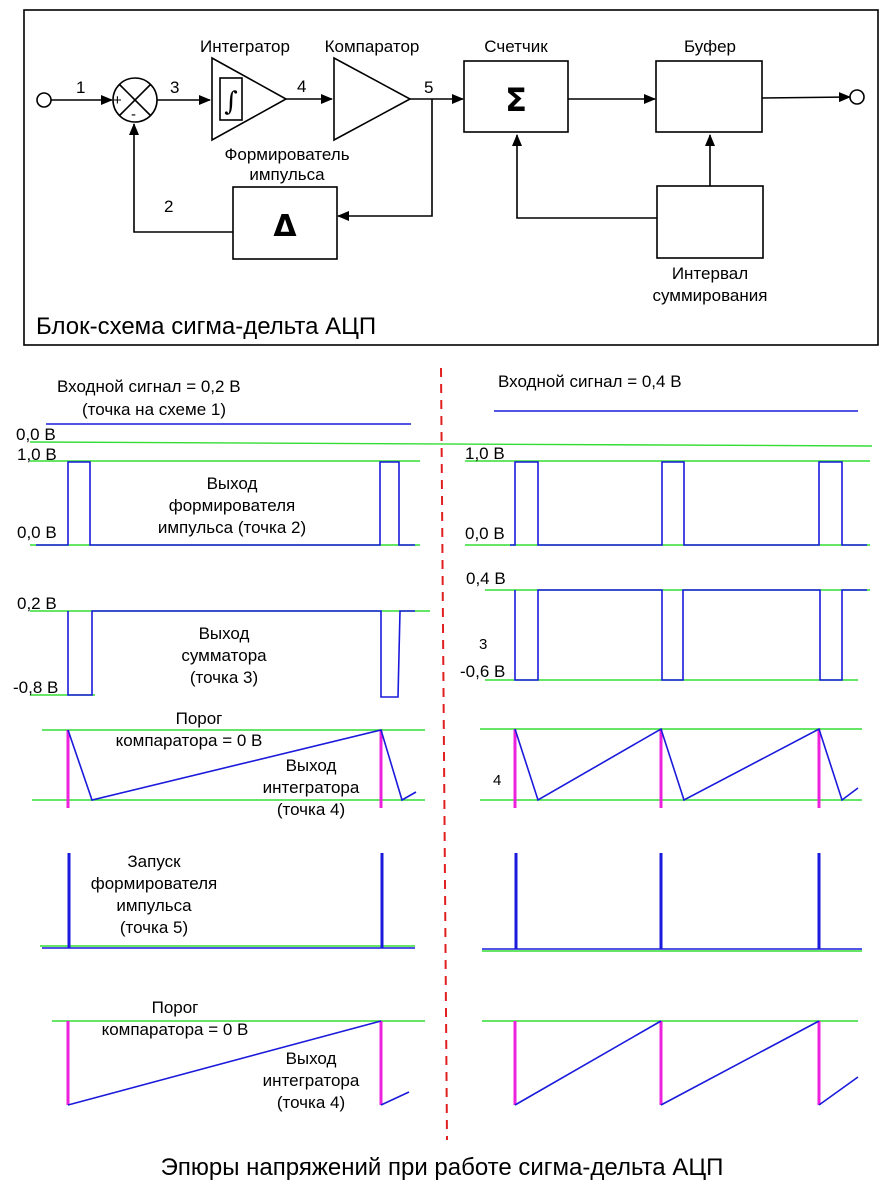 This screenshot has width=884, height=1200. Describe the element at coordinates (710, 273) in the screenshot. I see `interval-label-line1: Интервал` at that location.